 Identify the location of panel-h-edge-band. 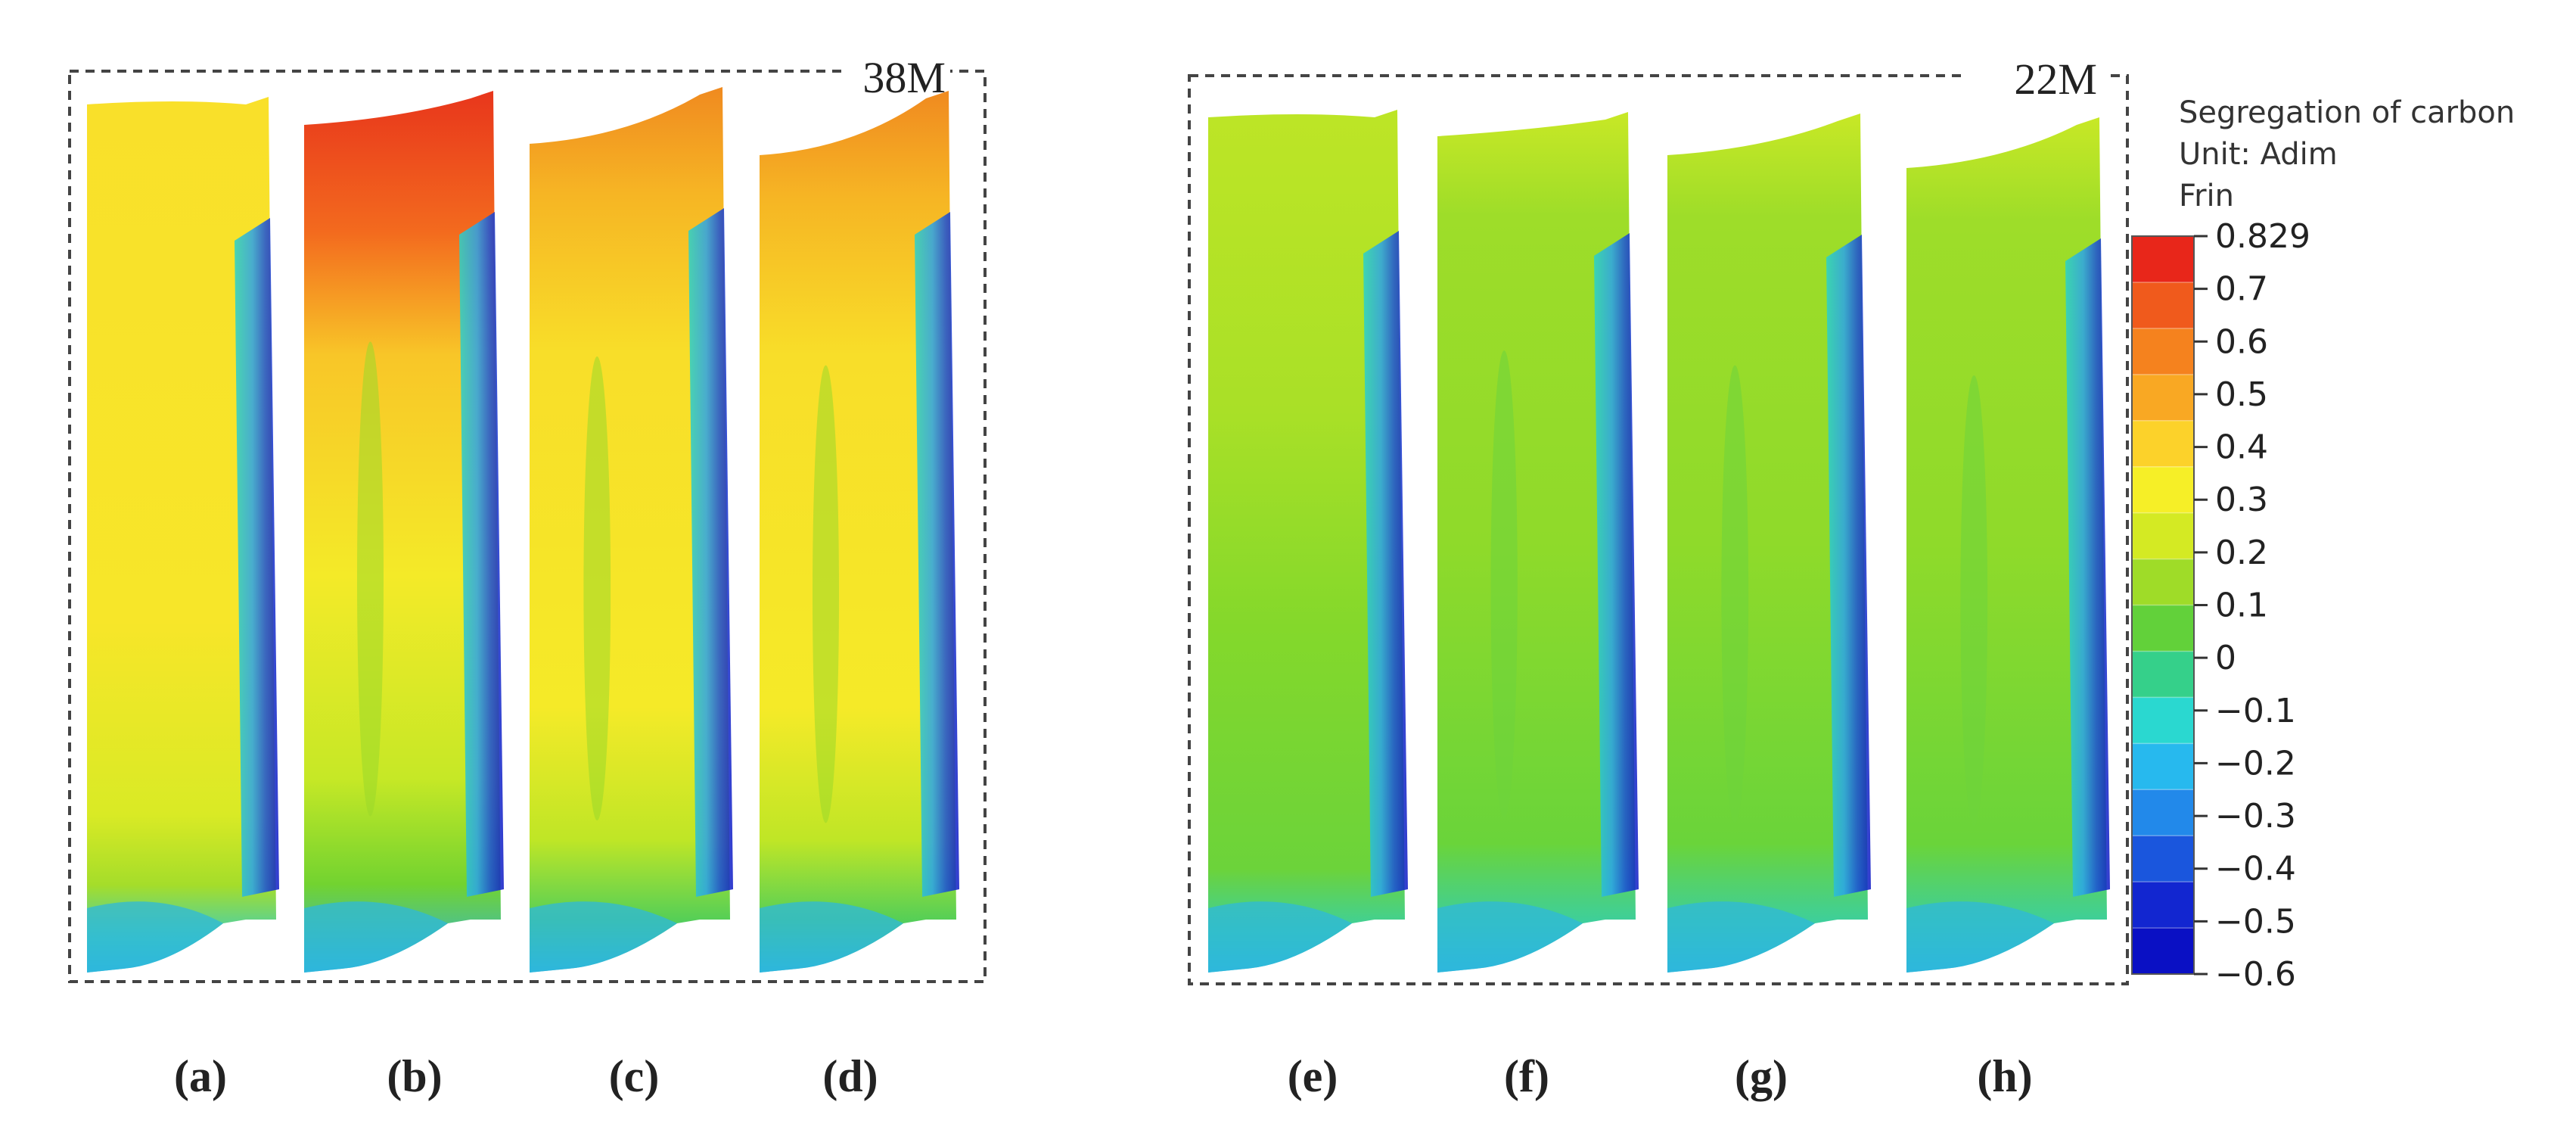
(2087, 567).